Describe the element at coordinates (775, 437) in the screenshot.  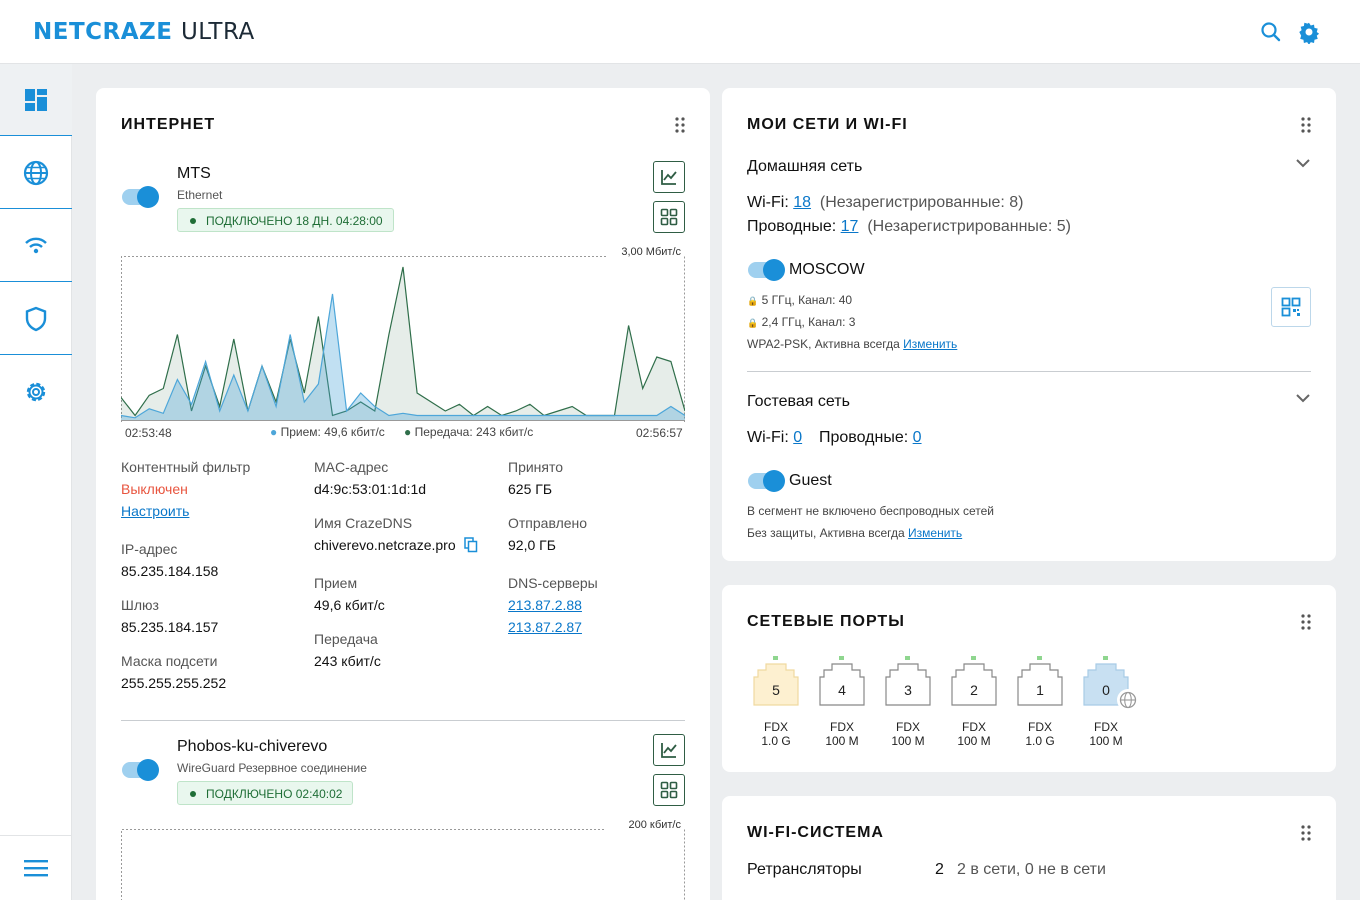
I see `guest-wifi-line: Wi-Fi: 0` at that location.